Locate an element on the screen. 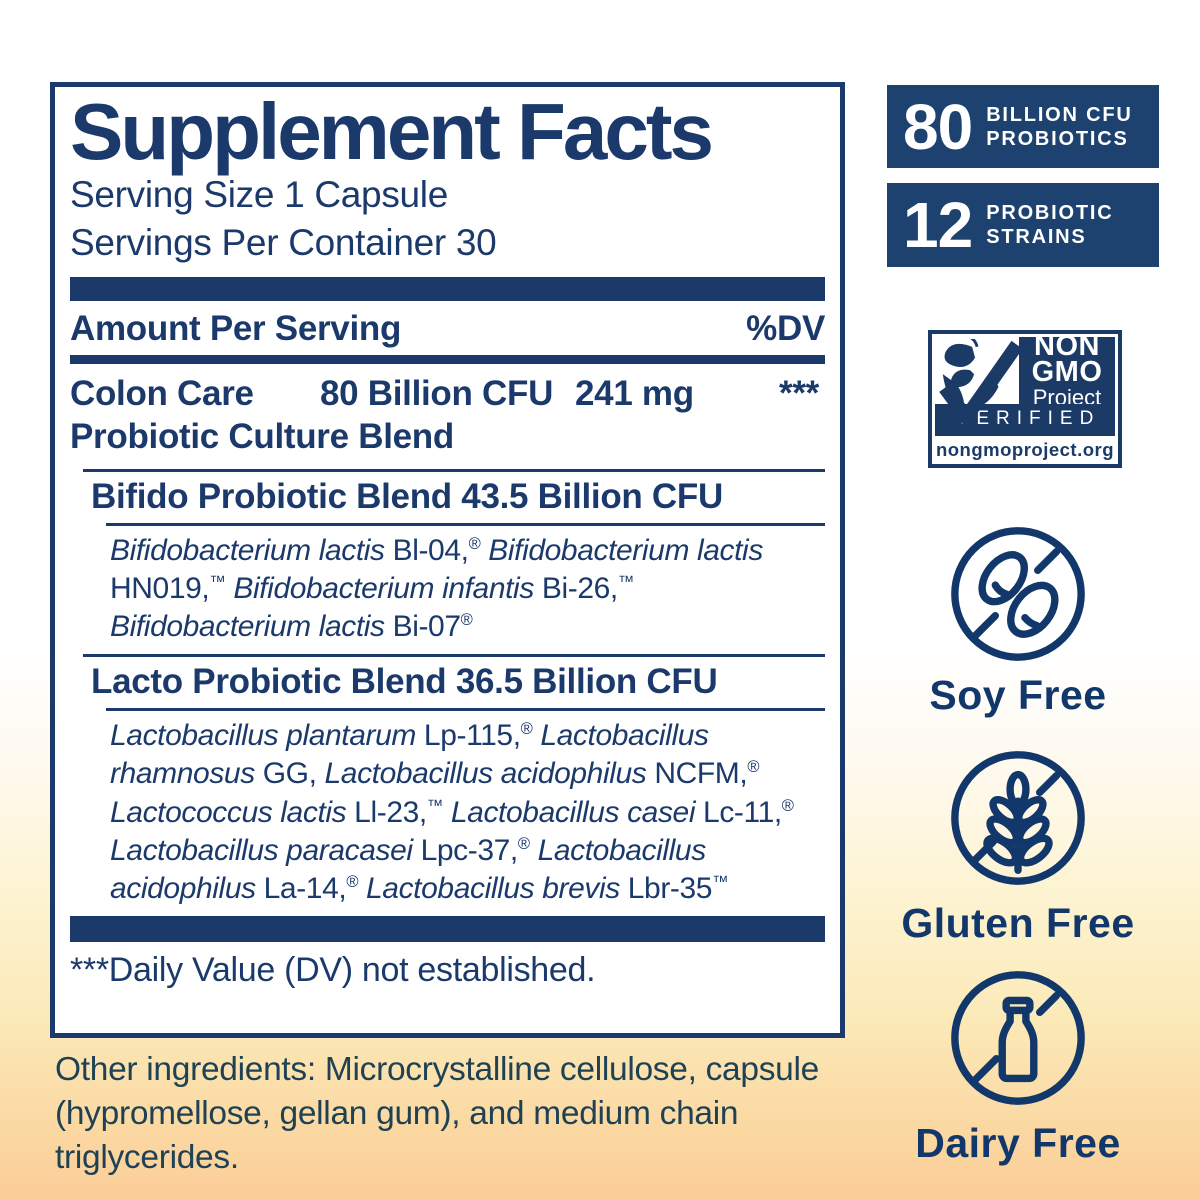 Image resolution: width=1200 pixels, height=1200 pixels. badge-12-line1: PROBIOTIC is located at coordinates (1050, 213).